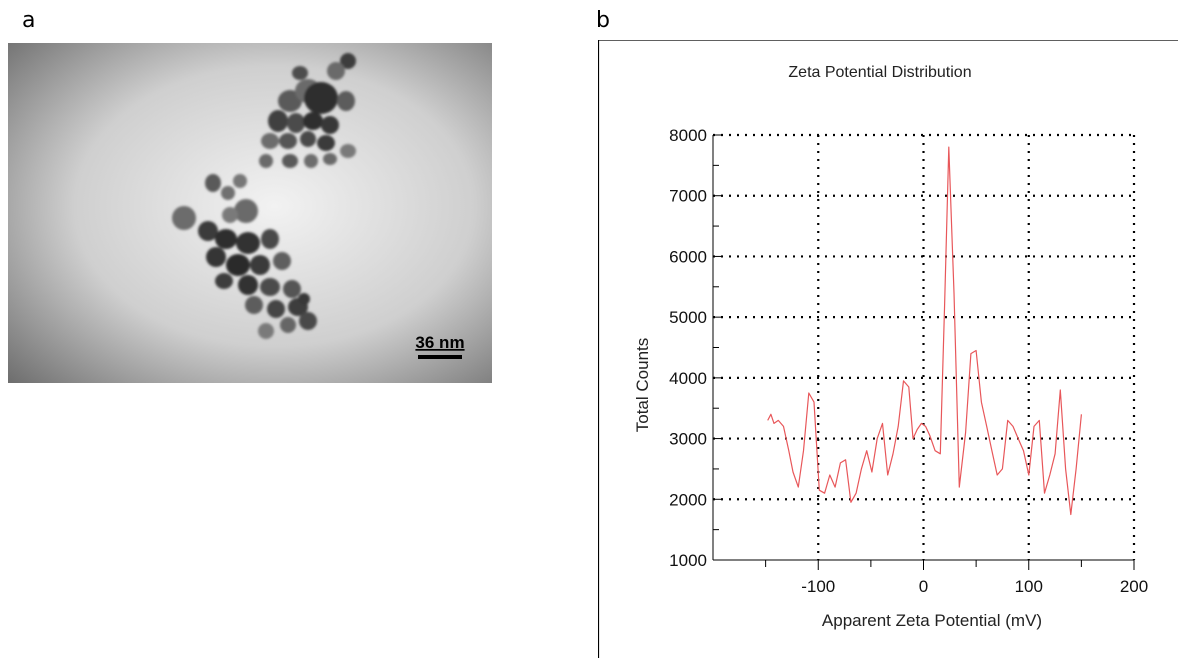 The image size is (1178, 663). I want to click on panel-a-label: a, so click(29, 20).